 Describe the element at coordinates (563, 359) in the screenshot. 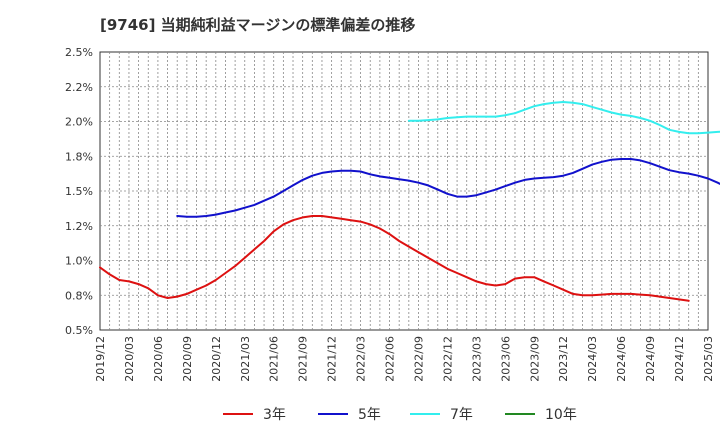

I see `x-tick-label: 2023/12` at that location.